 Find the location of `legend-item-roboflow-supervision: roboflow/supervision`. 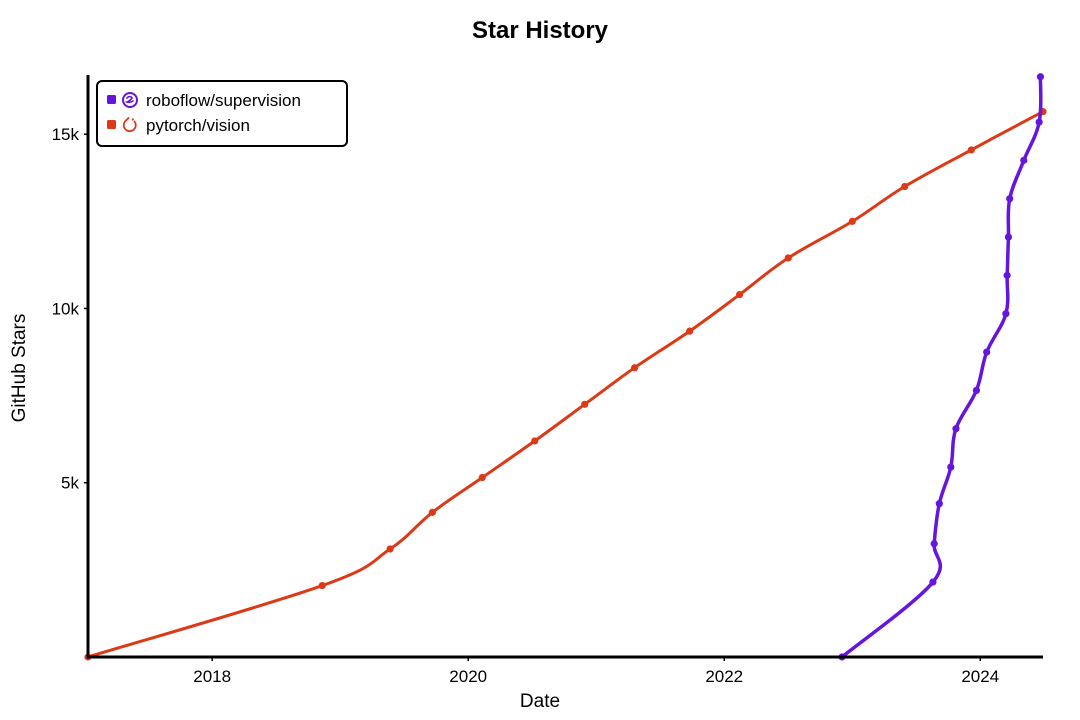

legend-item-roboflow-supervision: roboflow/supervision is located at coordinates (204, 100).